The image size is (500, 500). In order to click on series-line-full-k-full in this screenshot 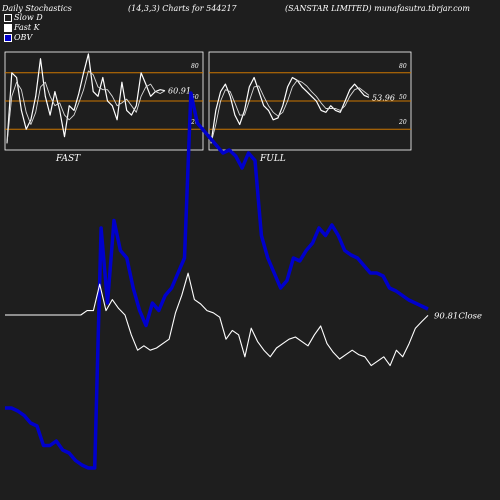, I will do `click(290, 110)`.